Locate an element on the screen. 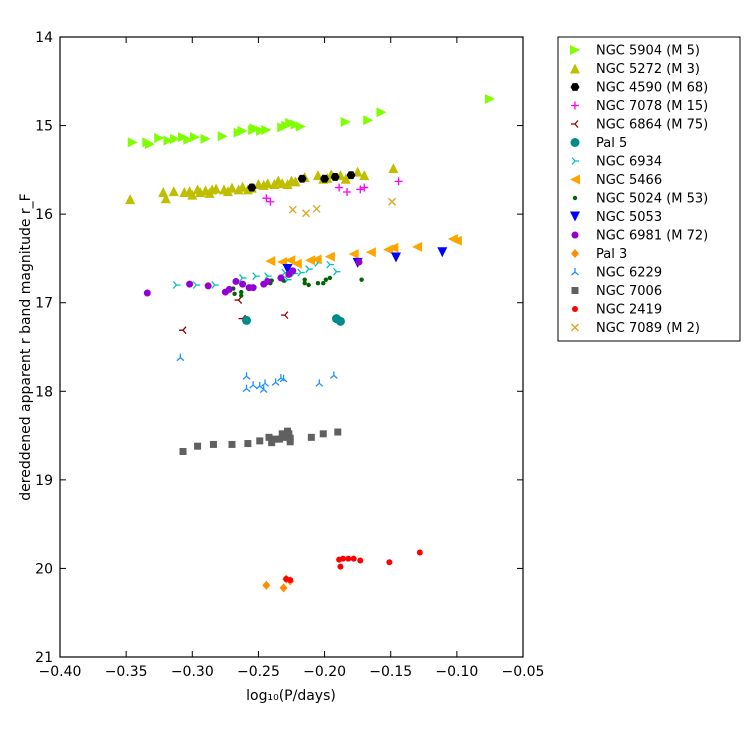  y-tick-label: 16 is located at coordinates (44, 215).